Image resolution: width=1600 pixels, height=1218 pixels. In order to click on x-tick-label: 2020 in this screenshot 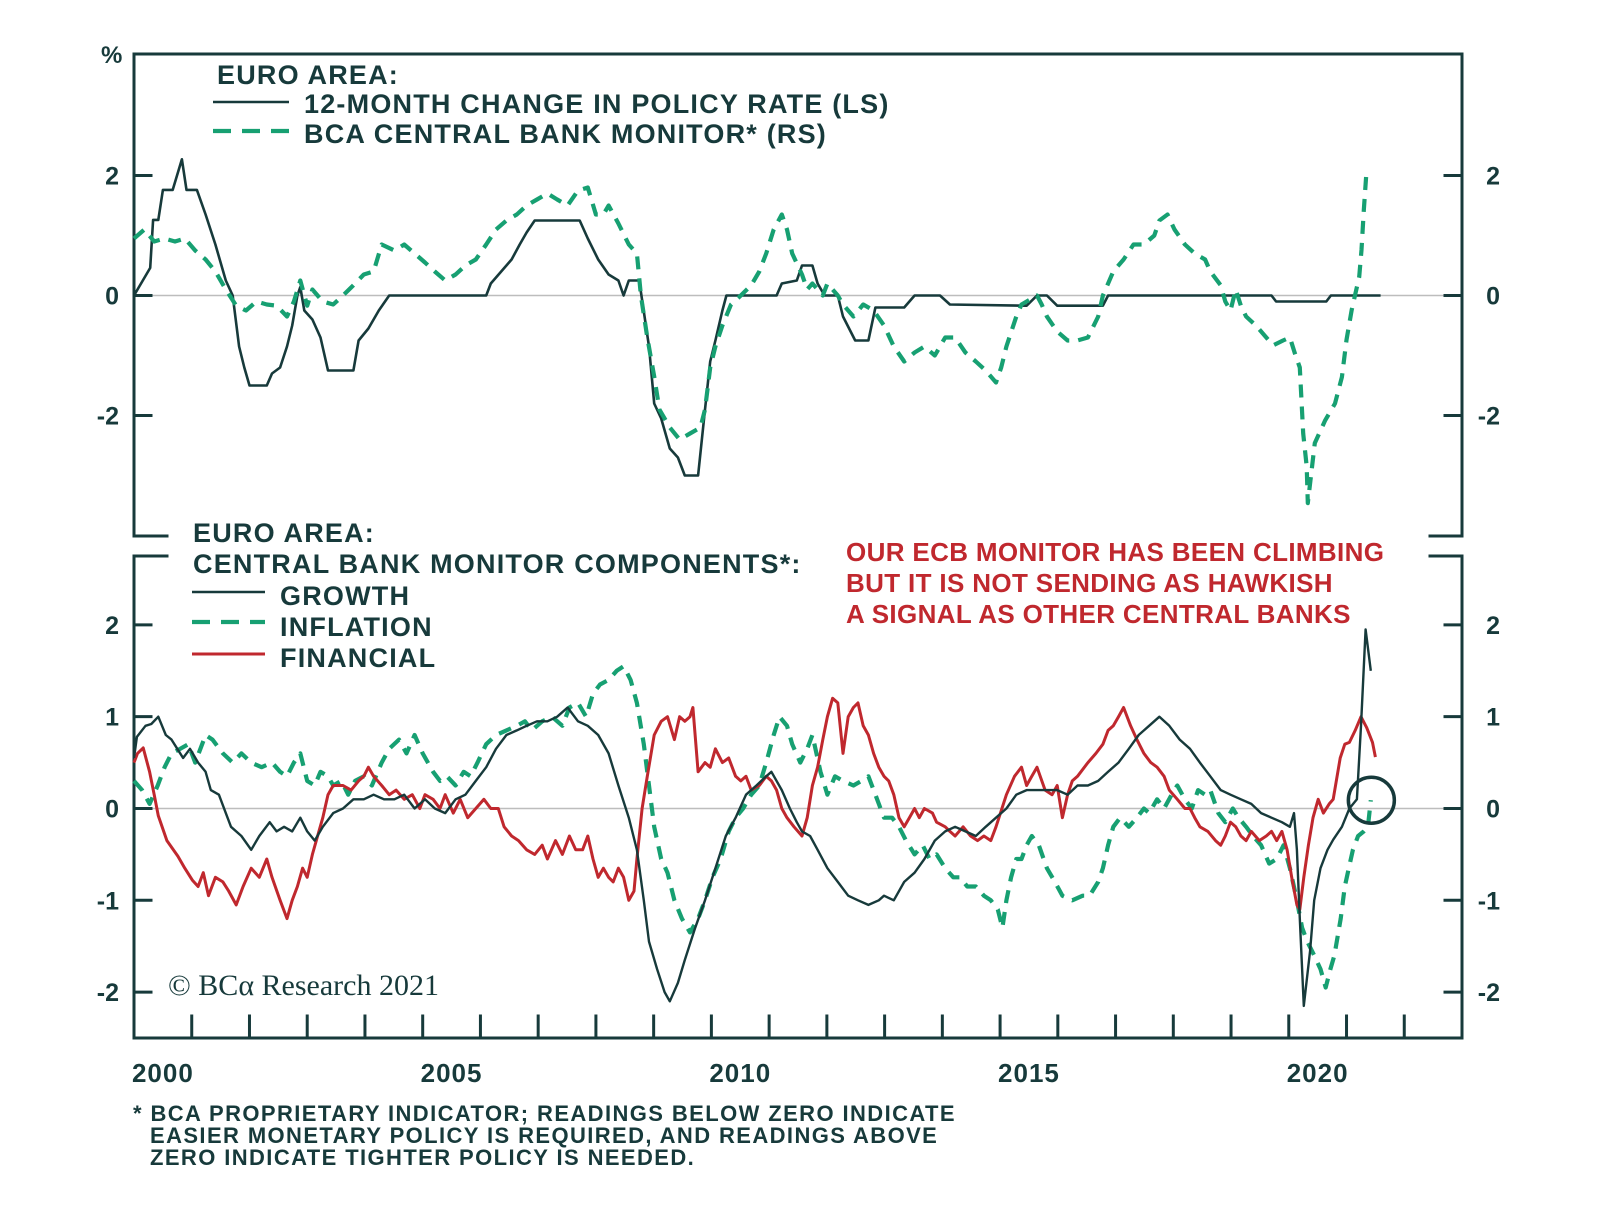, I will do `click(1318, 1073)`.